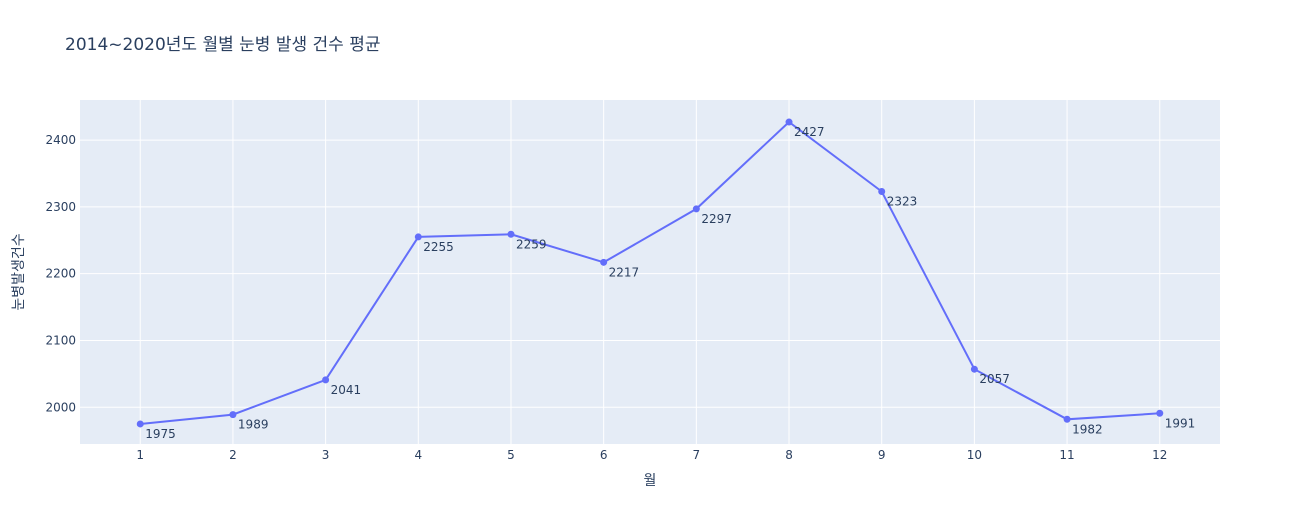  Describe the element at coordinates (60, 340) in the screenshot. I see `y-tick-label: 2100` at that location.